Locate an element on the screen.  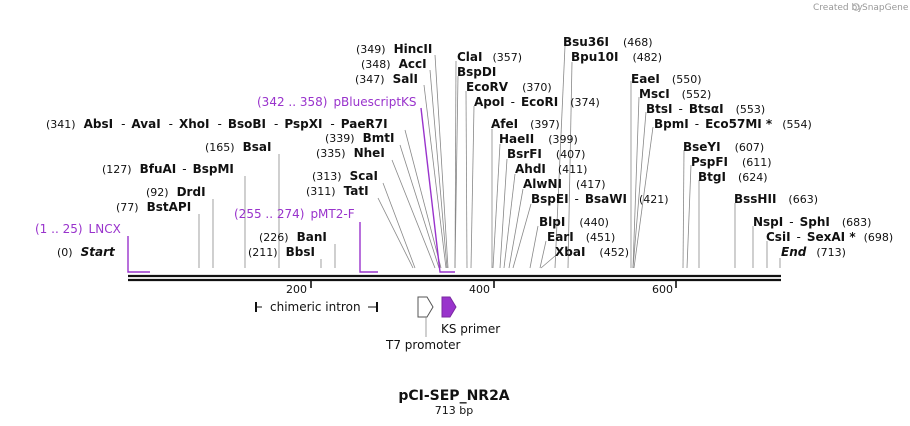
enzyme-eari: EarI (451) is located at coordinates (581, 237).